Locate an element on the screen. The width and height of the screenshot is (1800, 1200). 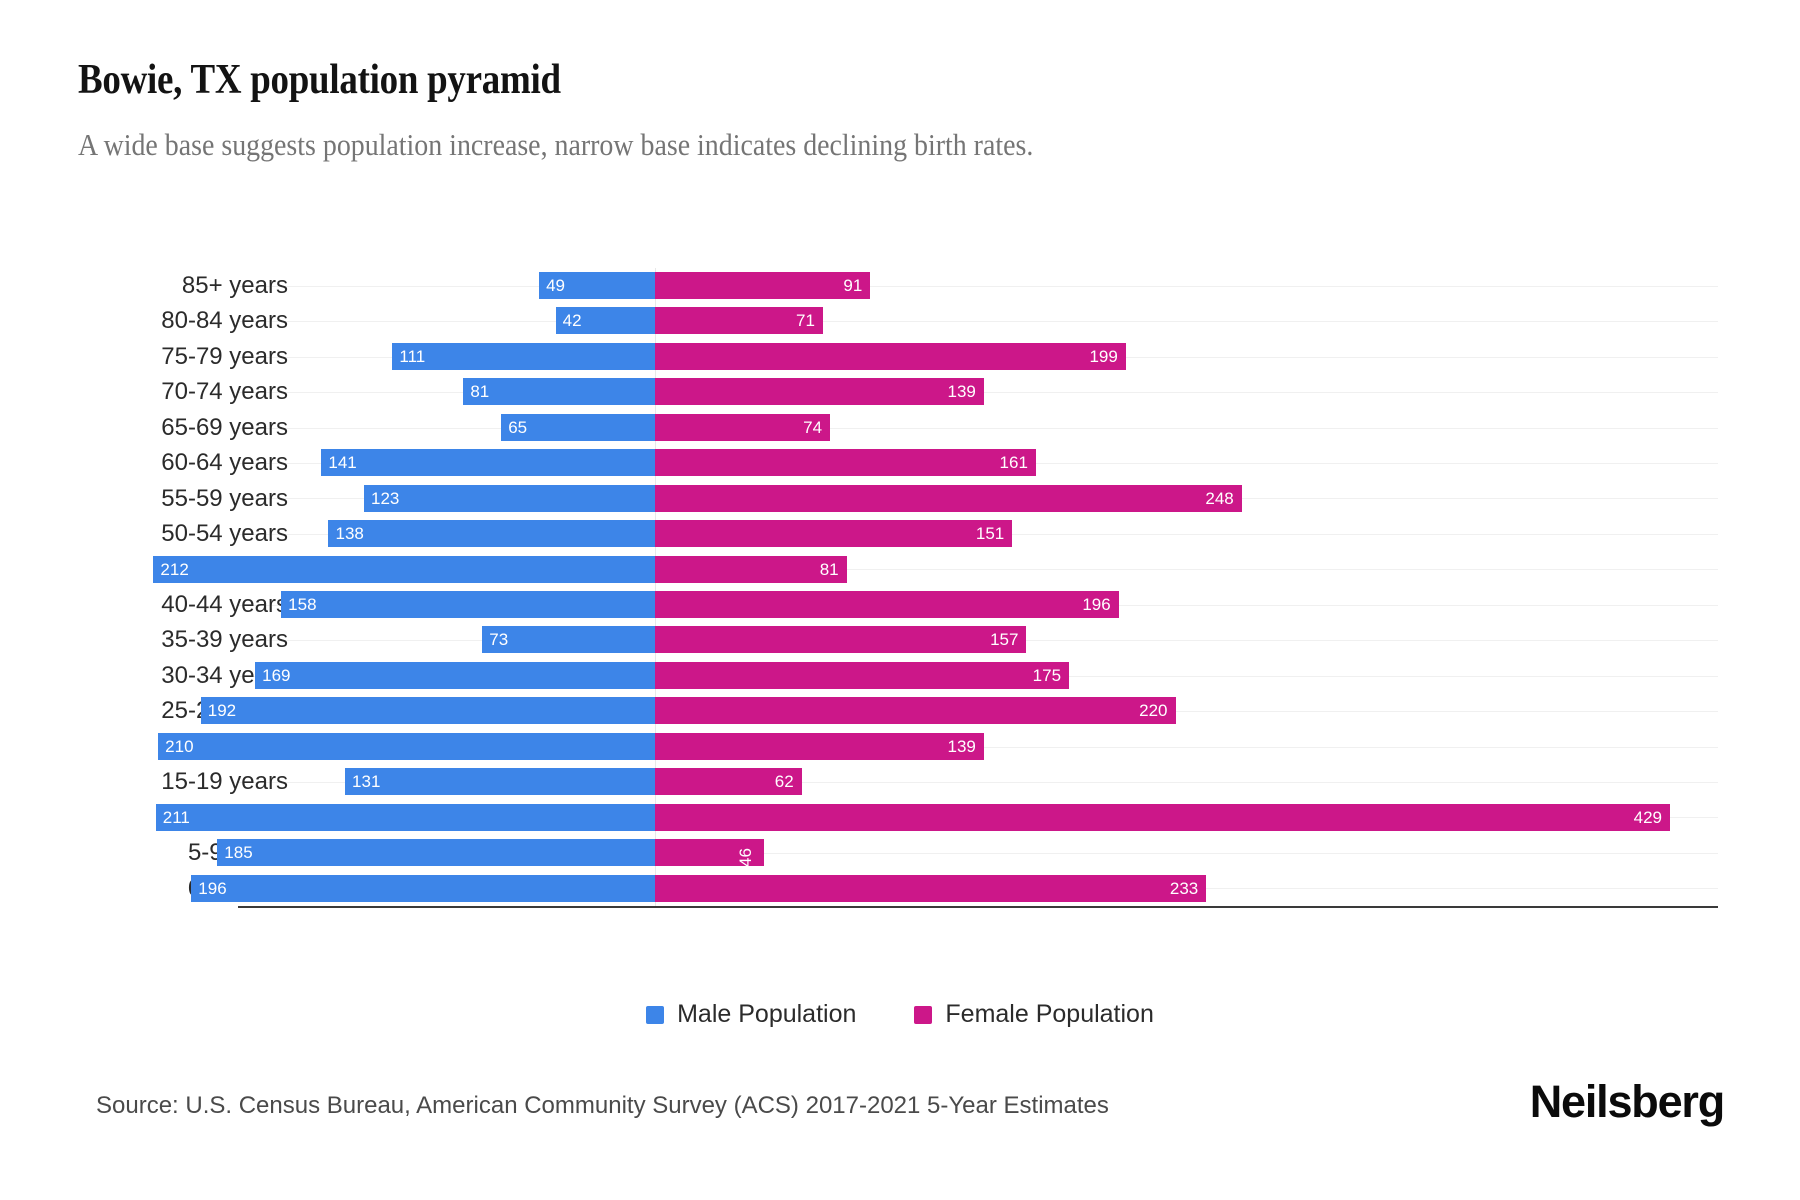
x-axis-line is located at coordinates (978, 907).